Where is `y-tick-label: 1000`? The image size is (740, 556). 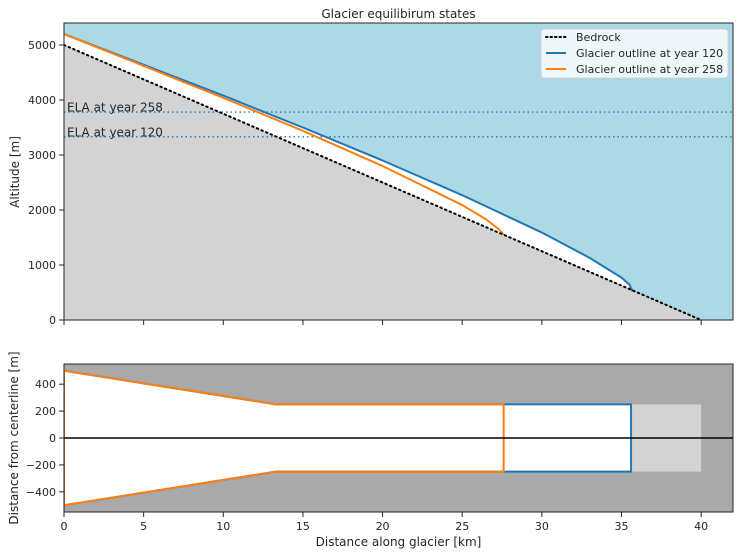
y-tick-label: 1000 is located at coordinates (42, 265).